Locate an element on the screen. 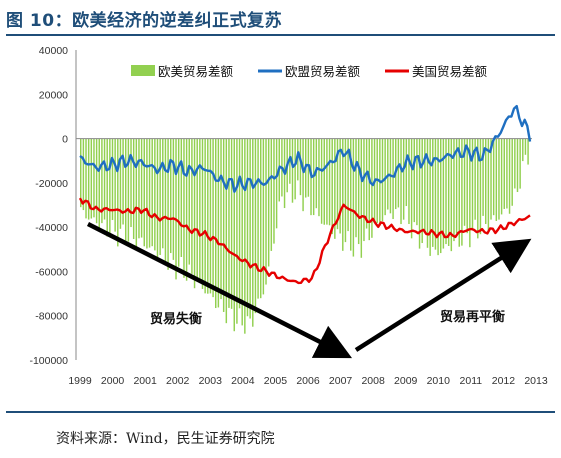  y-tick-label: -20000 is located at coordinates (51, 184).